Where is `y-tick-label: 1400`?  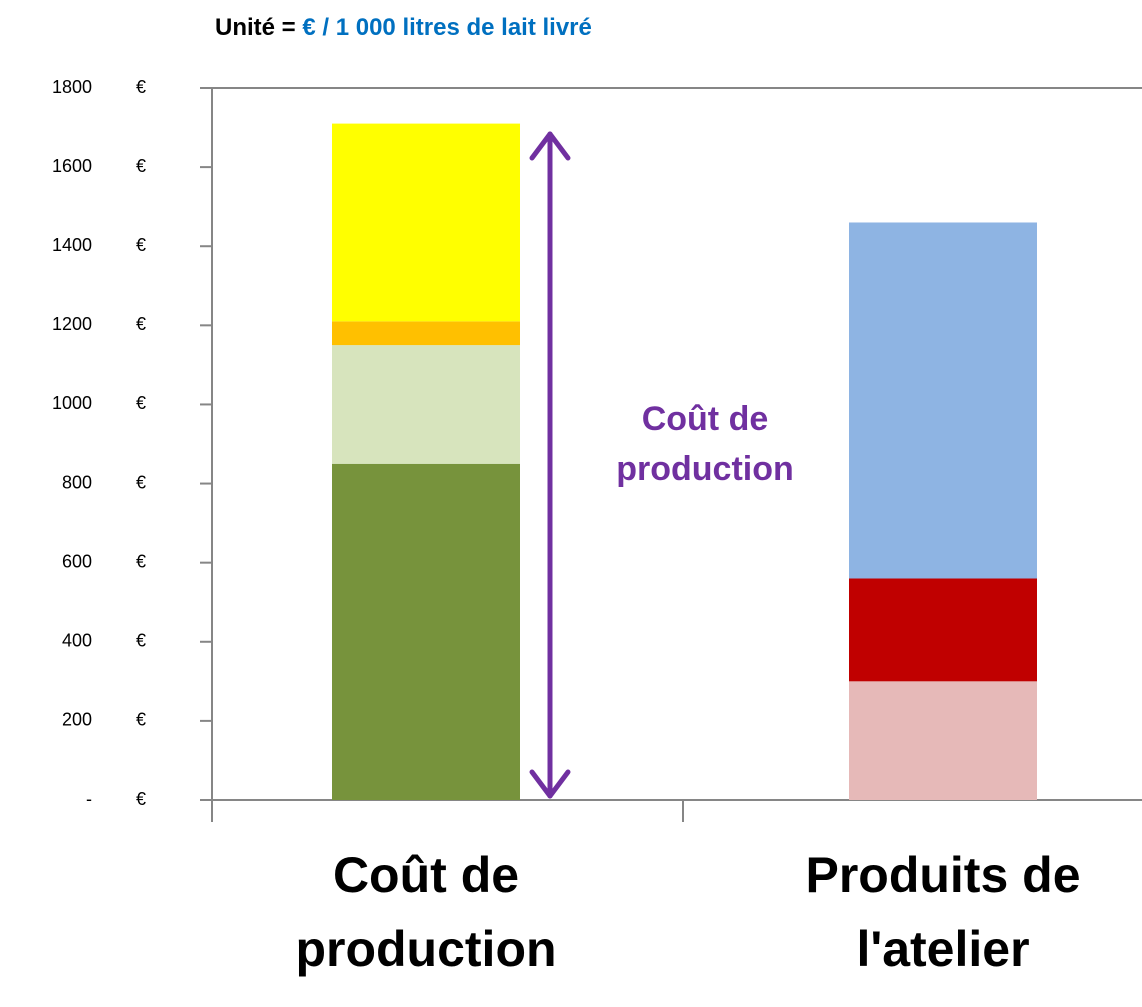
y-tick-label: 1400 is located at coordinates (72, 245).